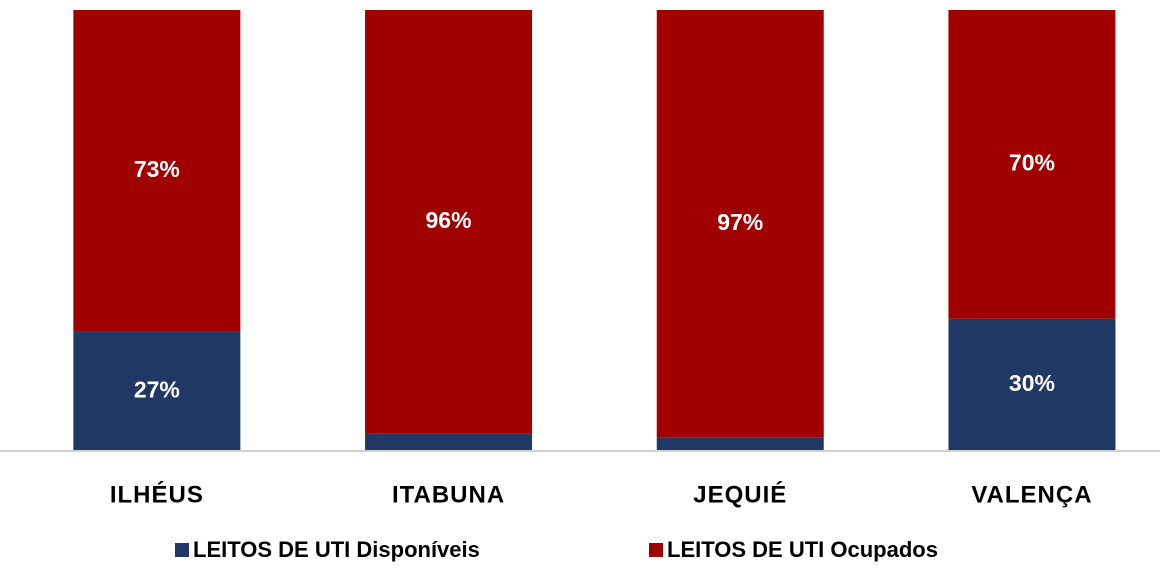 The width and height of the screenshot is (1160, 569). I want to click on data-label: 27%, so click(157, 390).